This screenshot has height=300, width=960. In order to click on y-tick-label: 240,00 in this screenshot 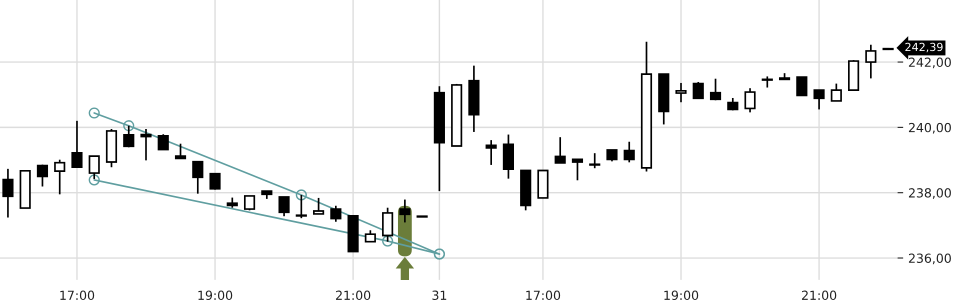, I will do `click(929, 128)`.